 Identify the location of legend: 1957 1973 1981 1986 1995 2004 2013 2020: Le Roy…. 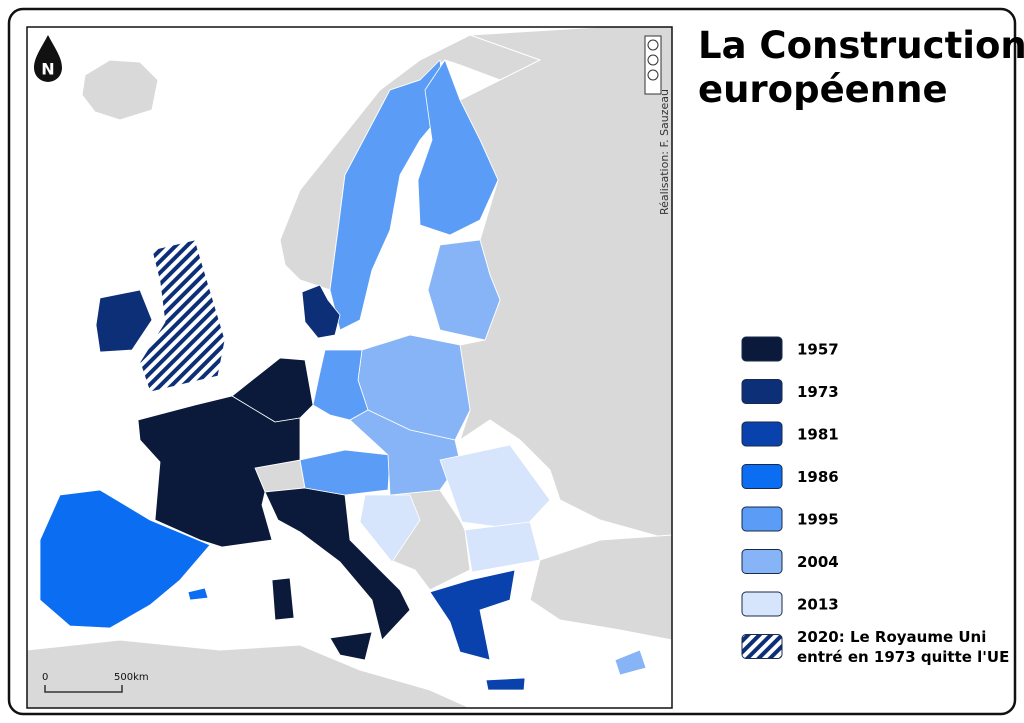
(875, 501).